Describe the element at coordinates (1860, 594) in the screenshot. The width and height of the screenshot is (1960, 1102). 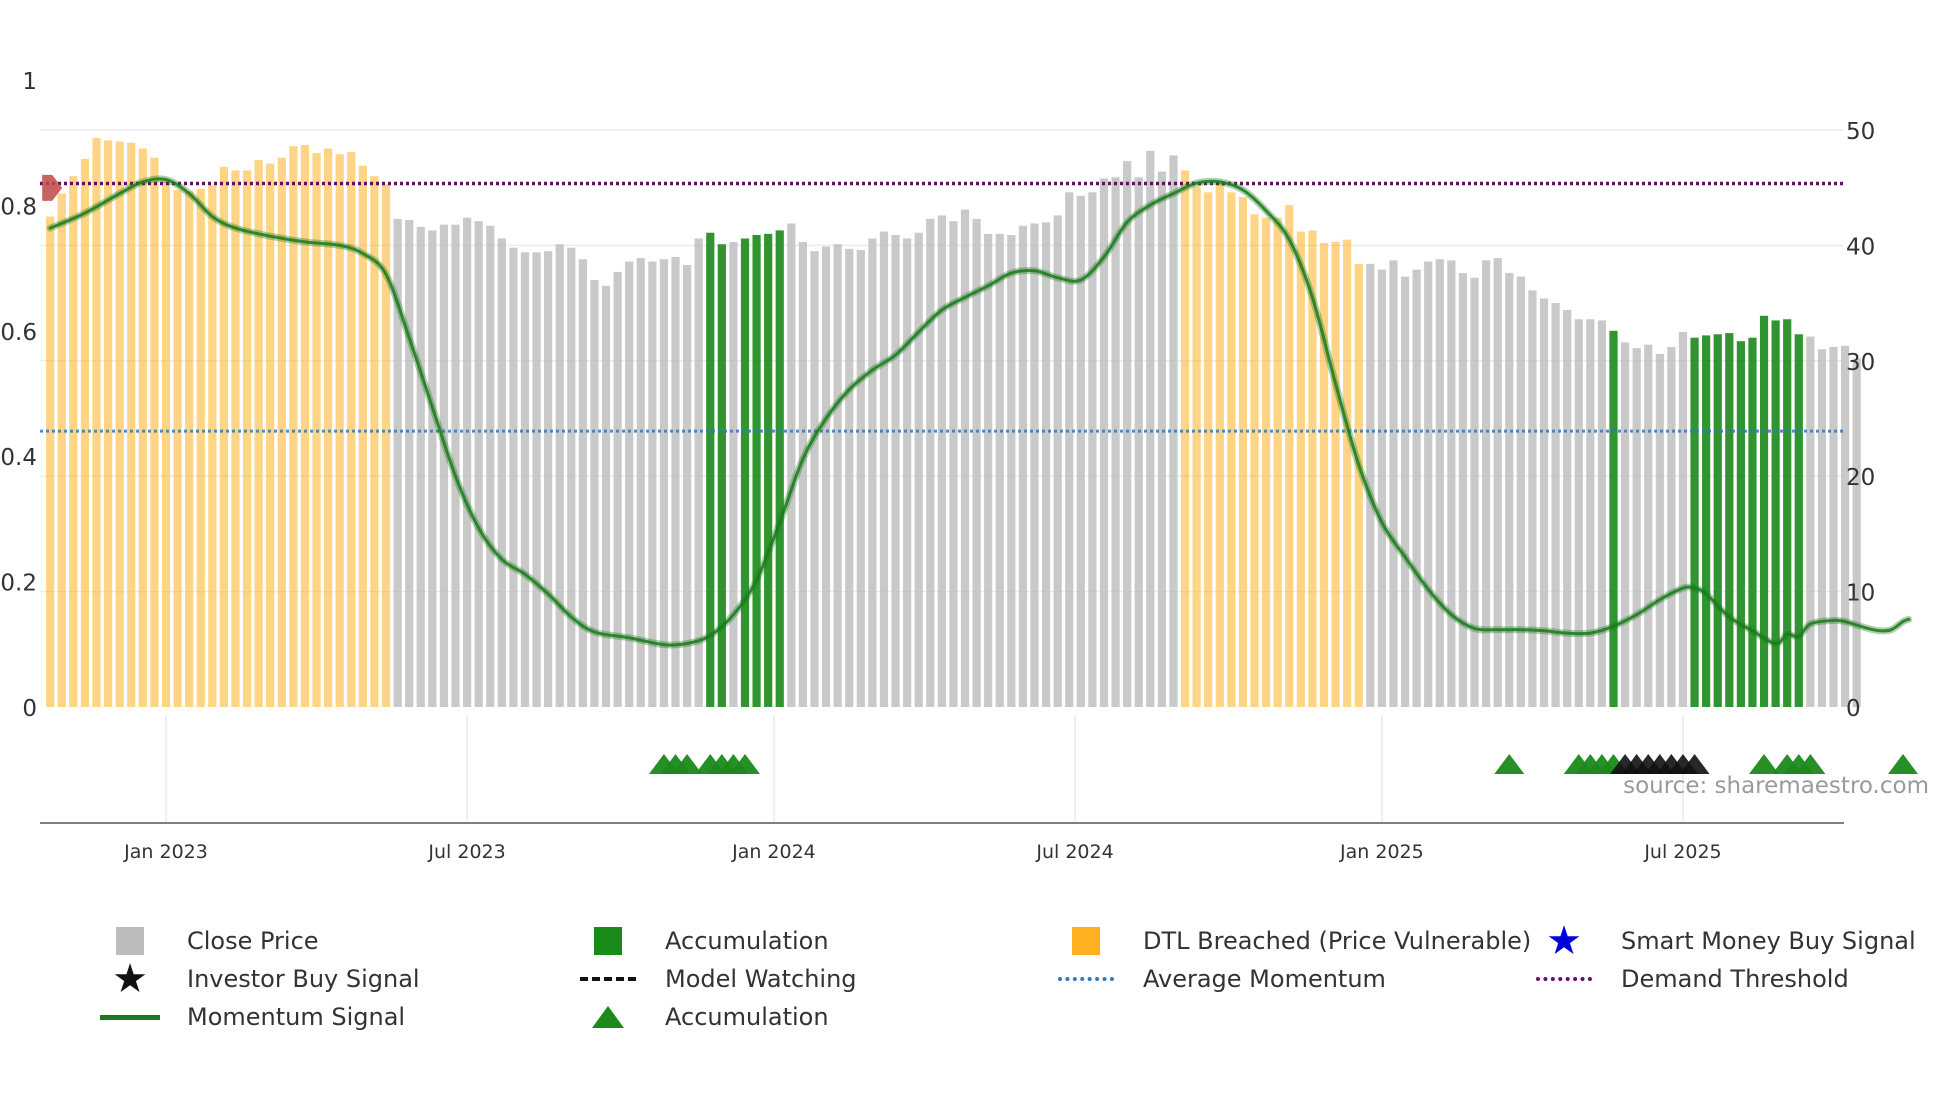
I see `right-axis-tick-label: 10` at that location.